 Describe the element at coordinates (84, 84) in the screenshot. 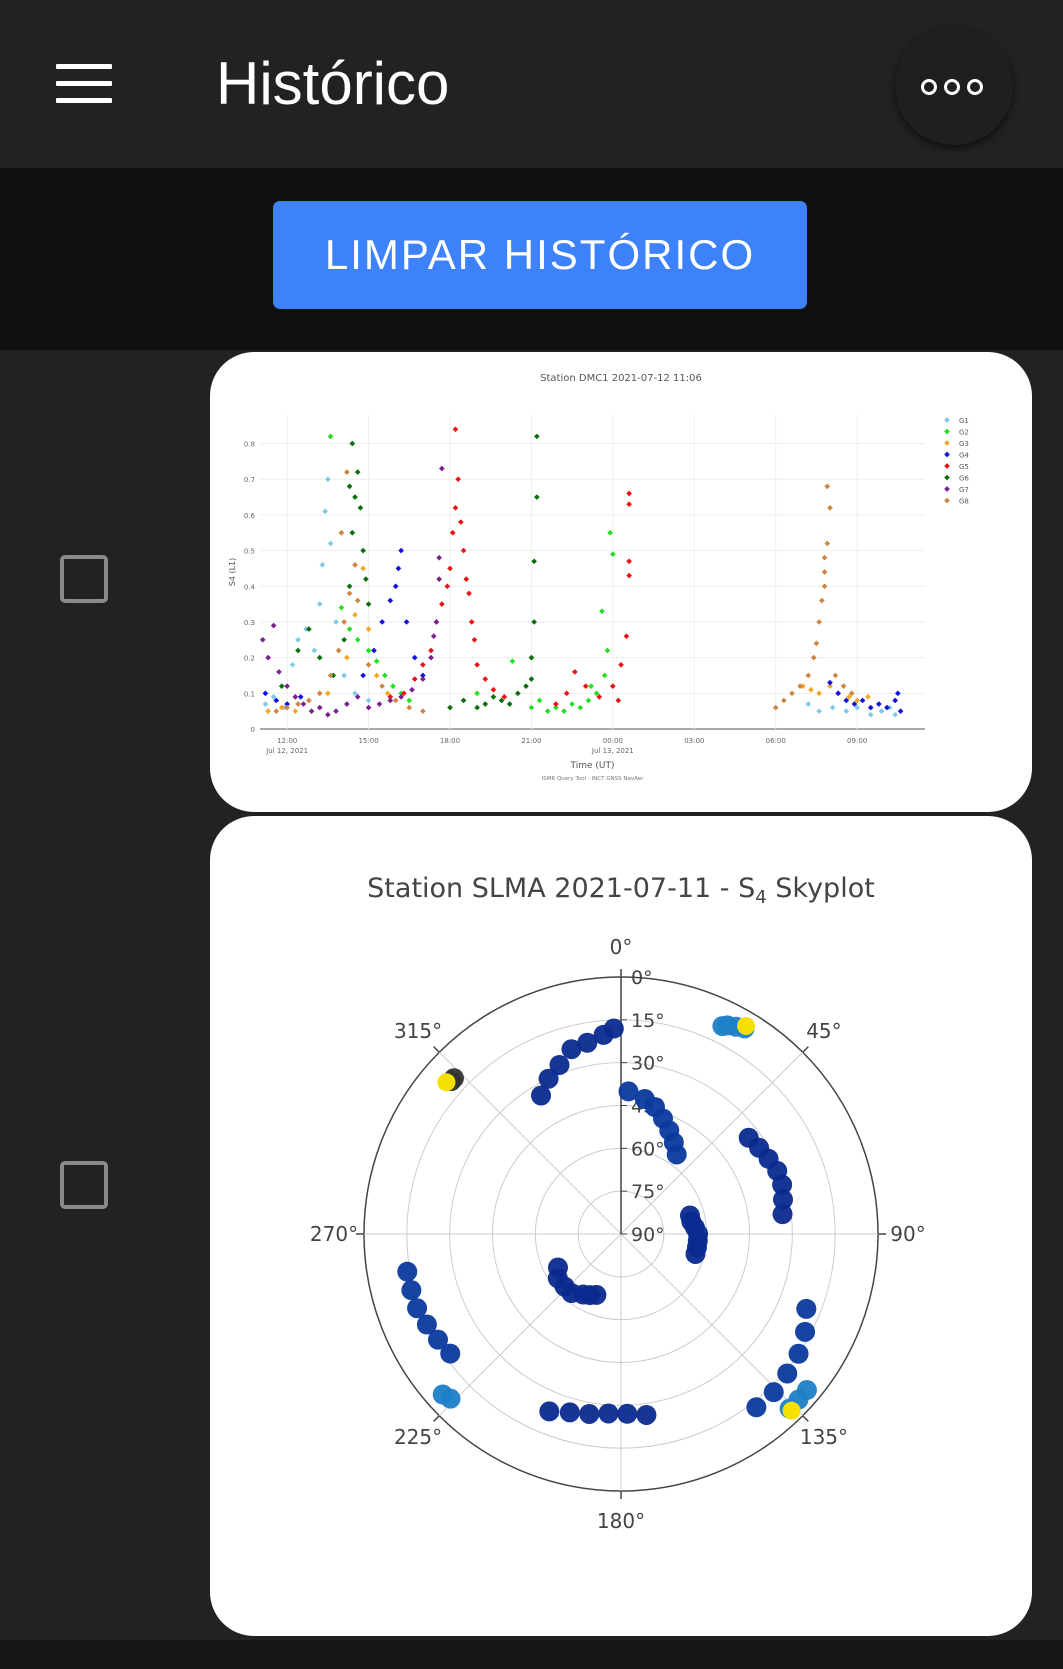

I see `hamburger-menu-icon` at that location.